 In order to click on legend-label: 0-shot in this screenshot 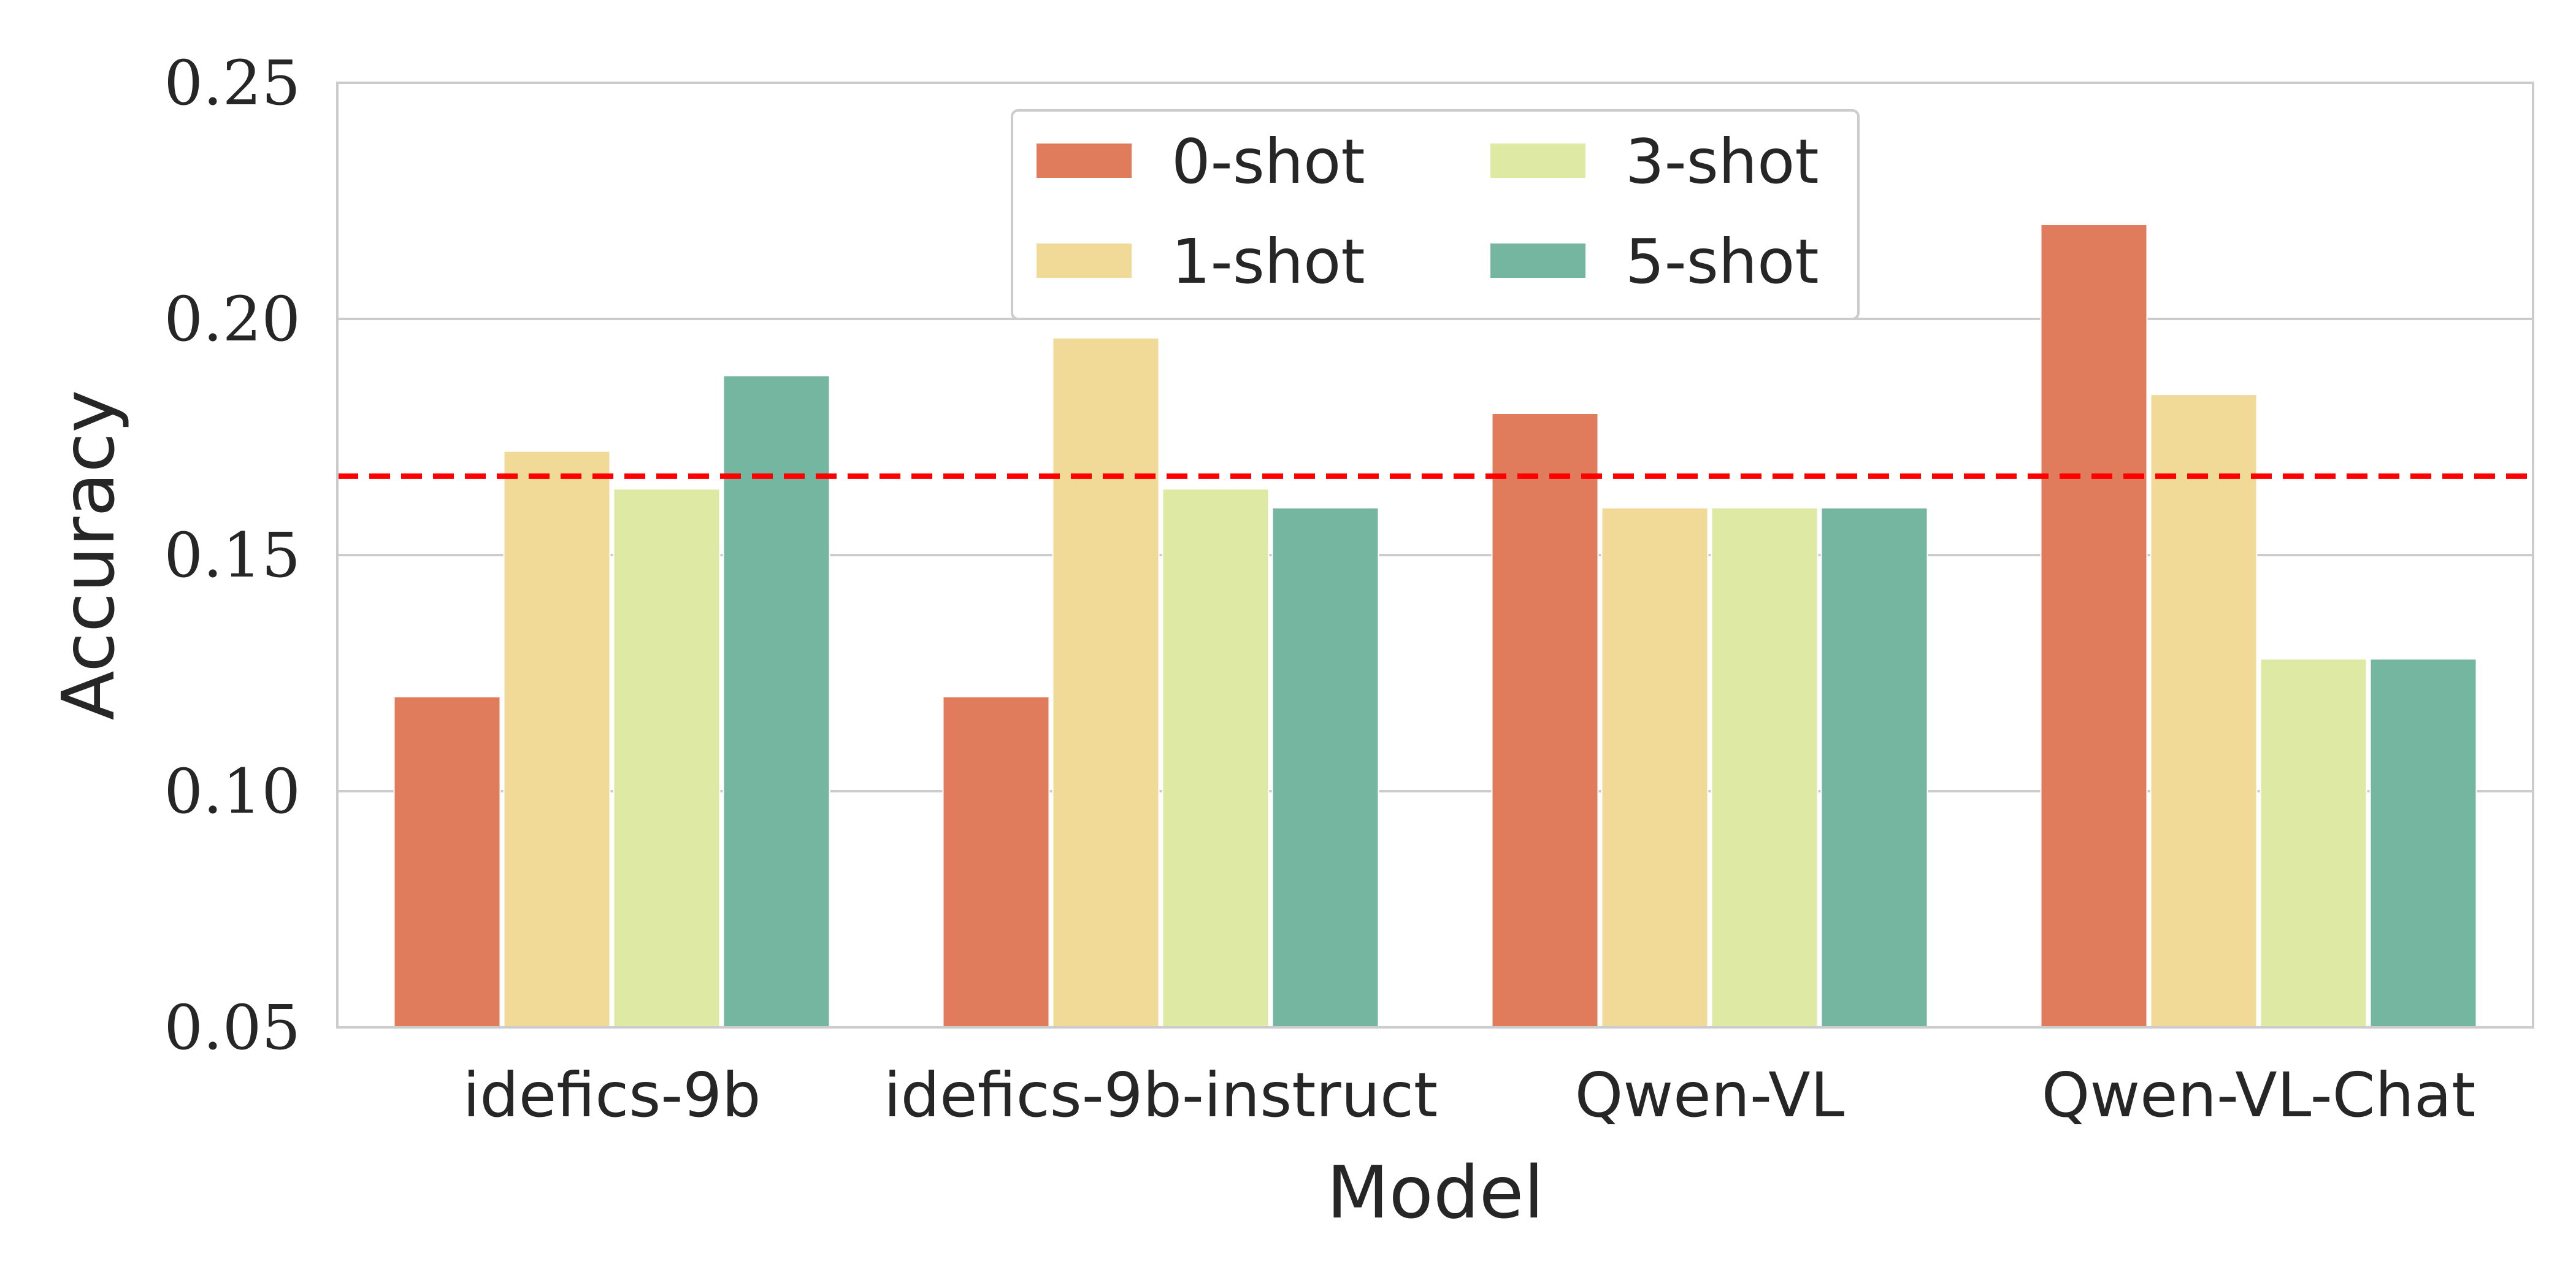, I will do `click(1268, 161)`.